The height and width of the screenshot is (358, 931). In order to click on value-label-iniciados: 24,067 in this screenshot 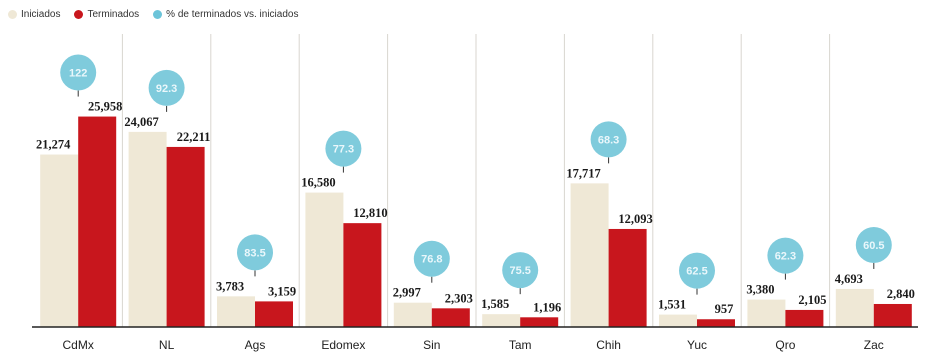, I will do `click(141, 122)`.